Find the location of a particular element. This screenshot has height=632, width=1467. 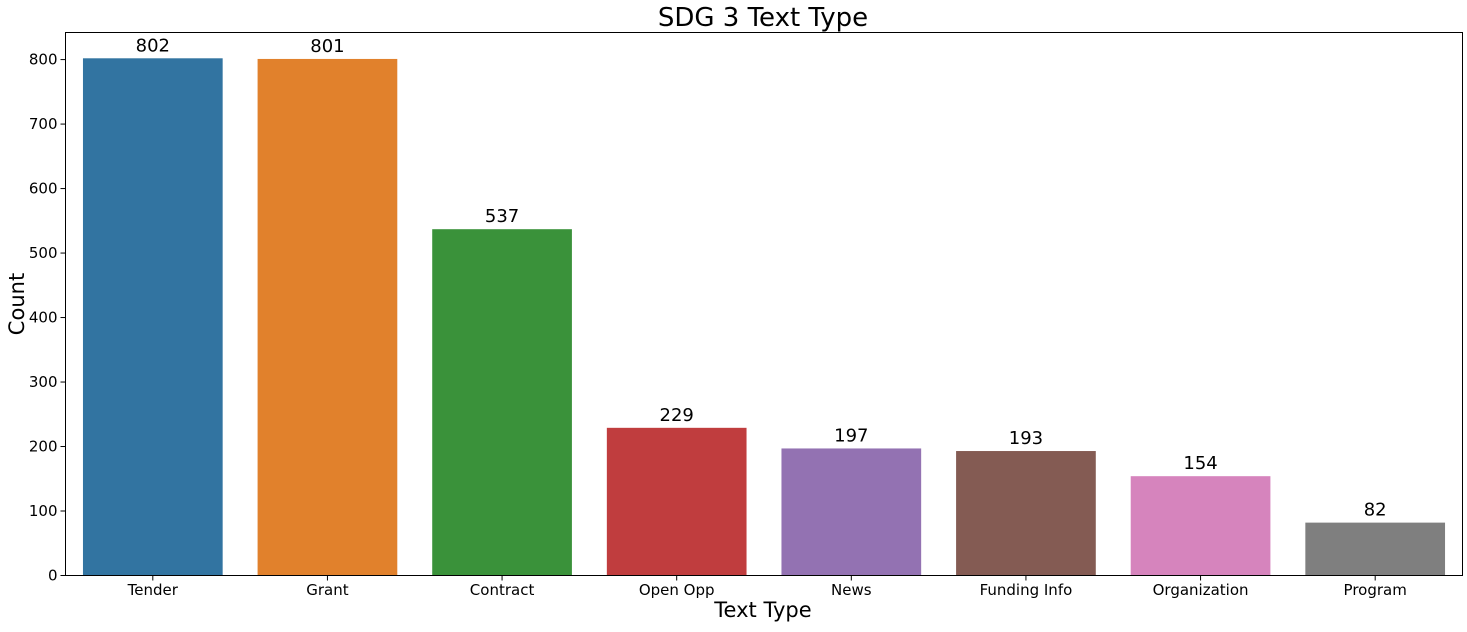

bar-value-label-contract: 537 is located at coordinates (502, 216).